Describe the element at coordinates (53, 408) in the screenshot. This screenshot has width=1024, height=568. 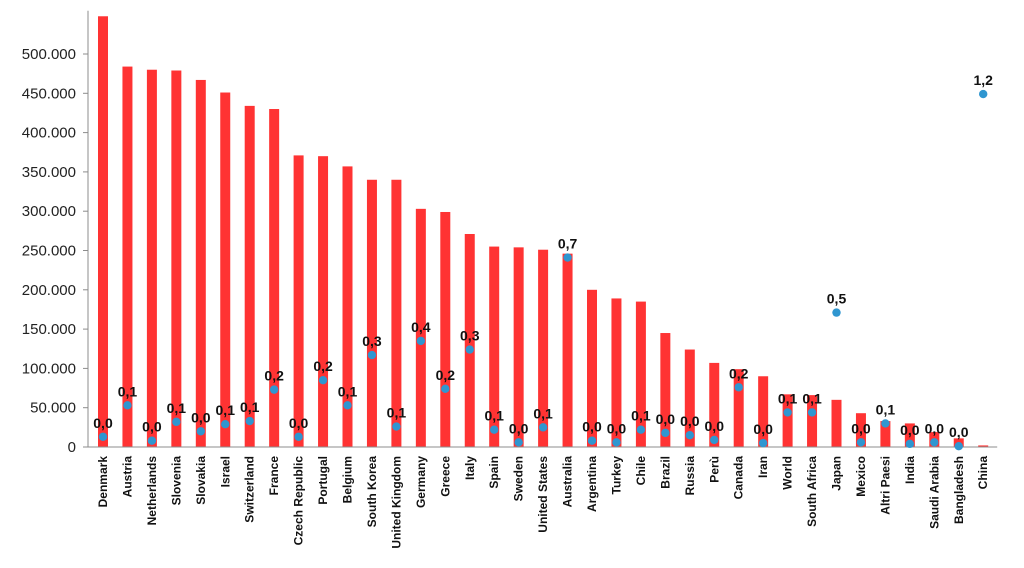
I see `y-tick-label: 50.000` at that location.